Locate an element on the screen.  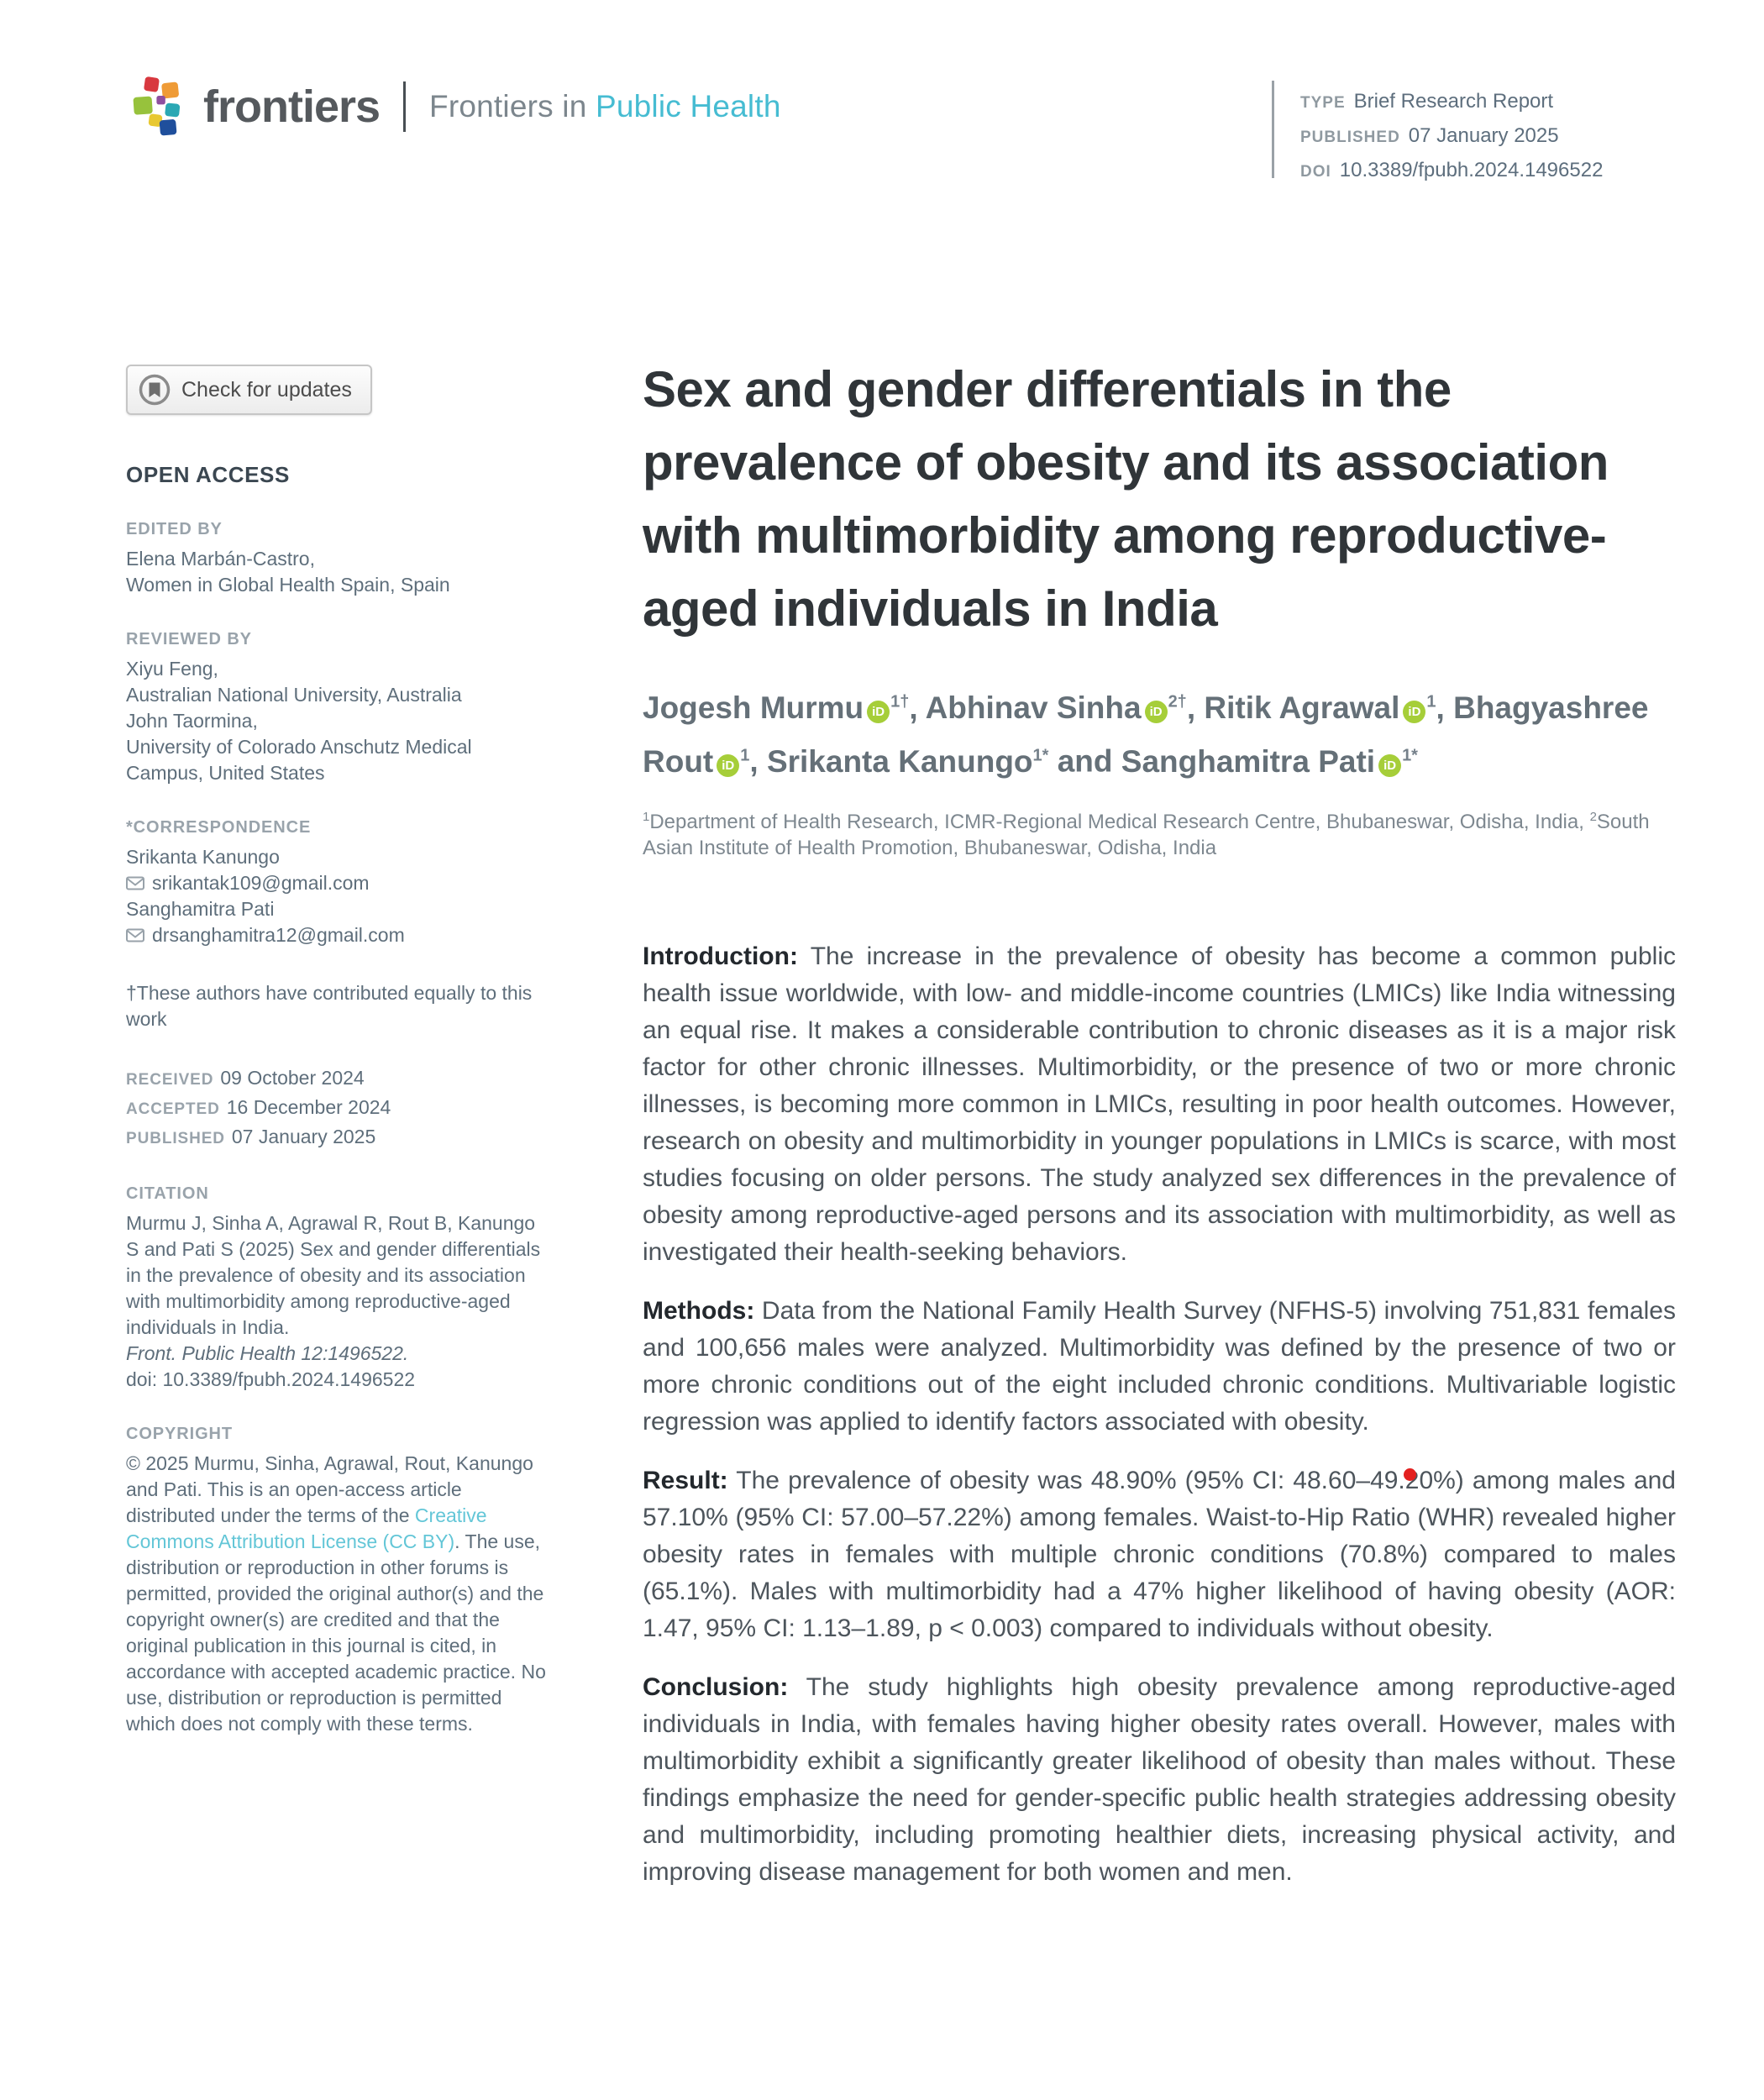
open-access-badge: OPEN ACCESS is located at coordinates (208, 474).